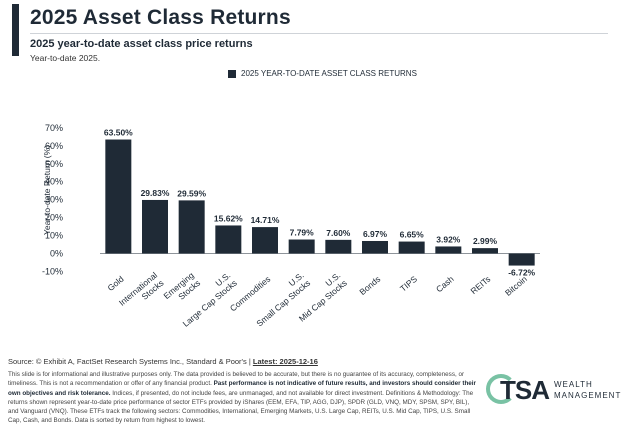 The image size is (624, 432). Describe the element at coordinates (553, 394) in the screenshot. I see `tsa-logo: TSA WEALTH MANAGEMENT` at that location.